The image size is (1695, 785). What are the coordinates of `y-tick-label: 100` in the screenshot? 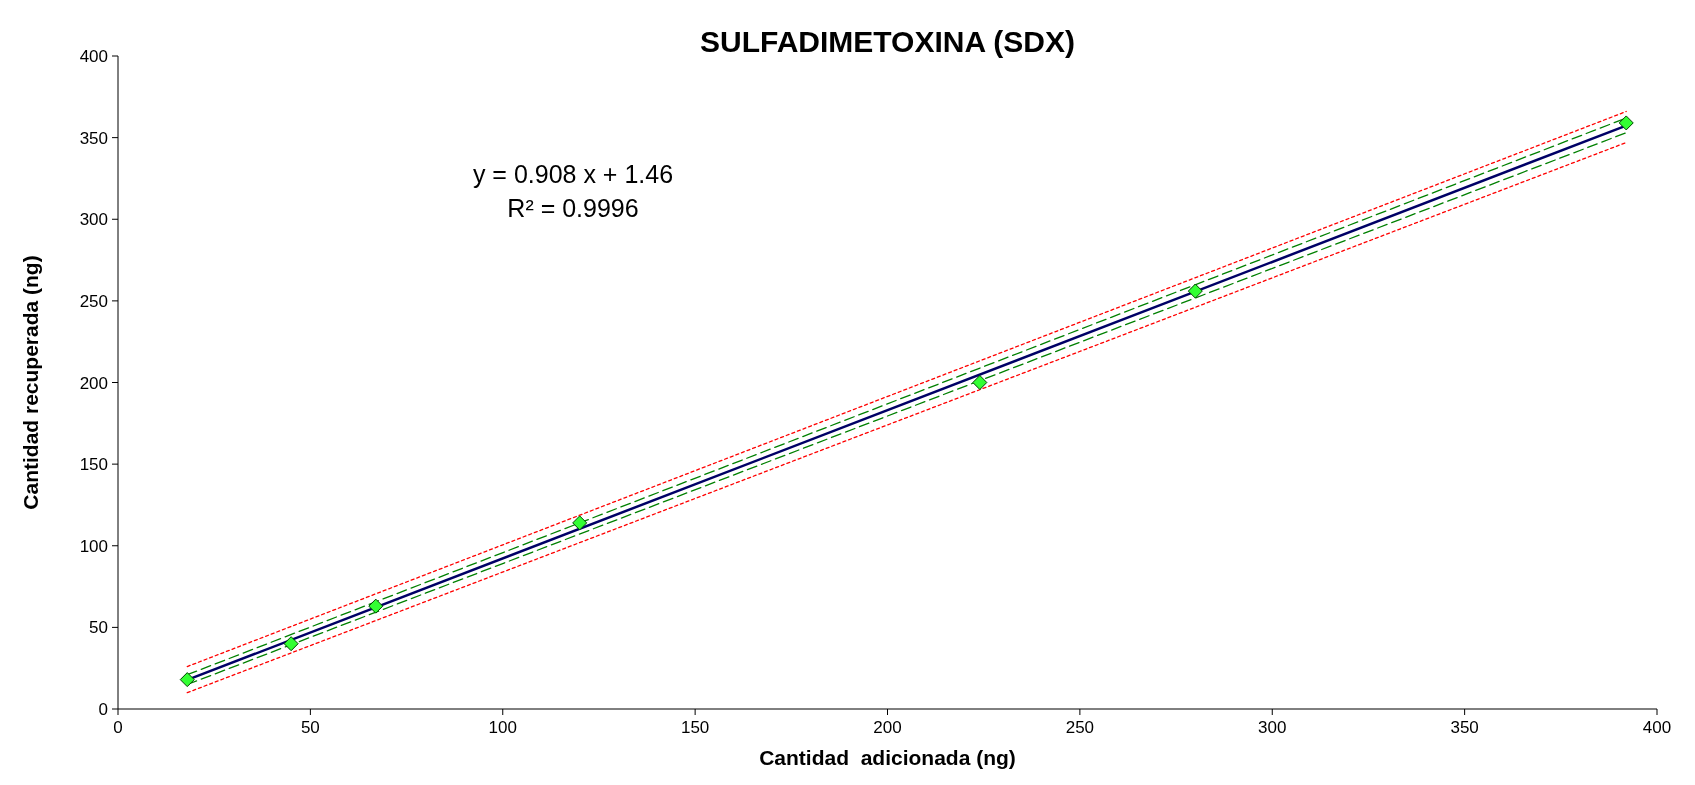 It's located at (93, 546).